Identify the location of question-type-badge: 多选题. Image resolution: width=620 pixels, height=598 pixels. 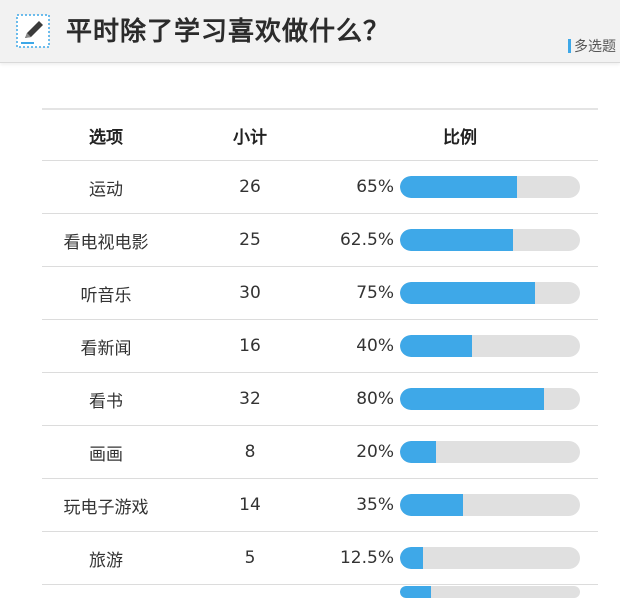
(592, 46).